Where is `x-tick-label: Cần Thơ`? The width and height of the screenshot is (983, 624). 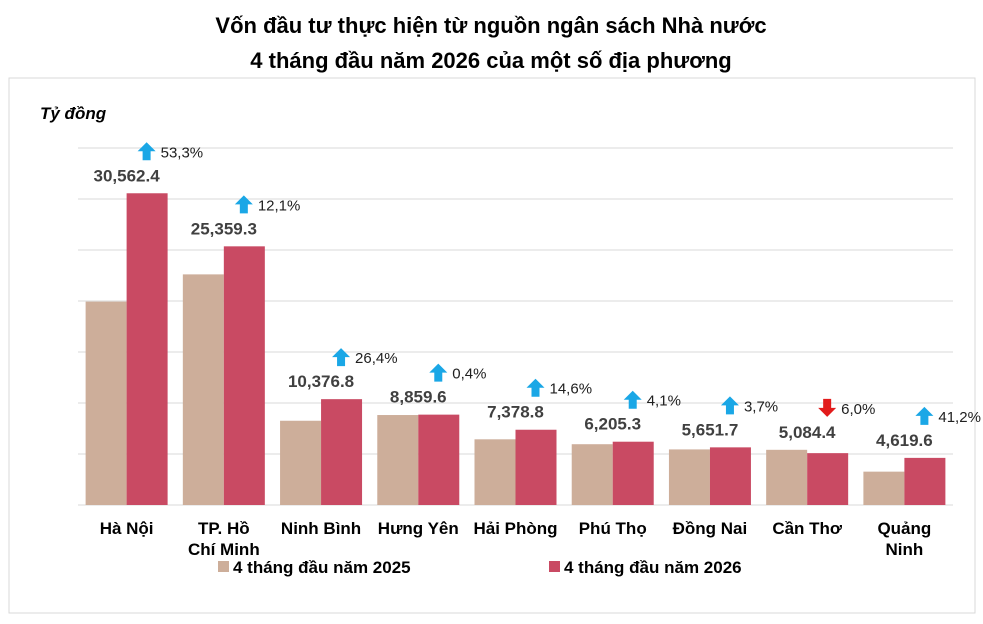 x-tick-label: Cần Thơ is located at coordinates (807, 528).